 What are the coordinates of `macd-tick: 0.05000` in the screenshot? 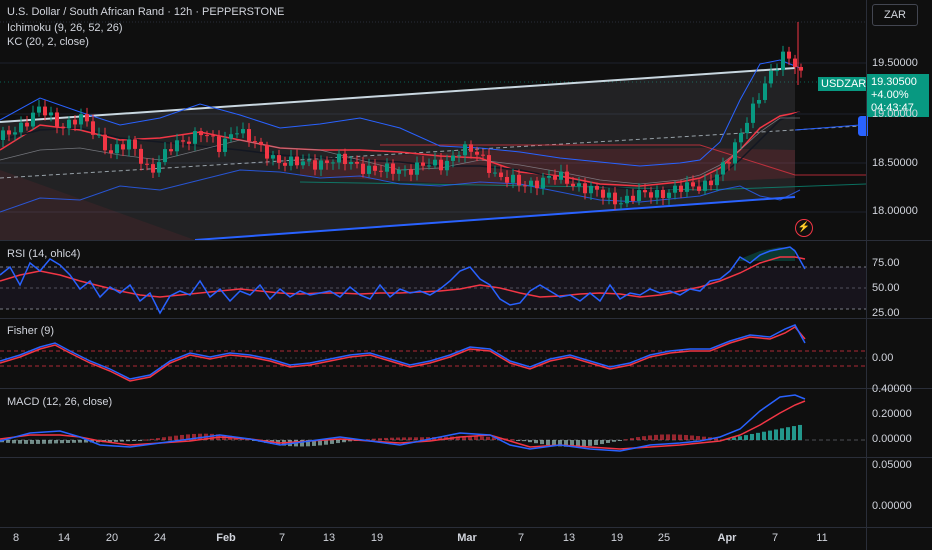 It's located at (892, 465).